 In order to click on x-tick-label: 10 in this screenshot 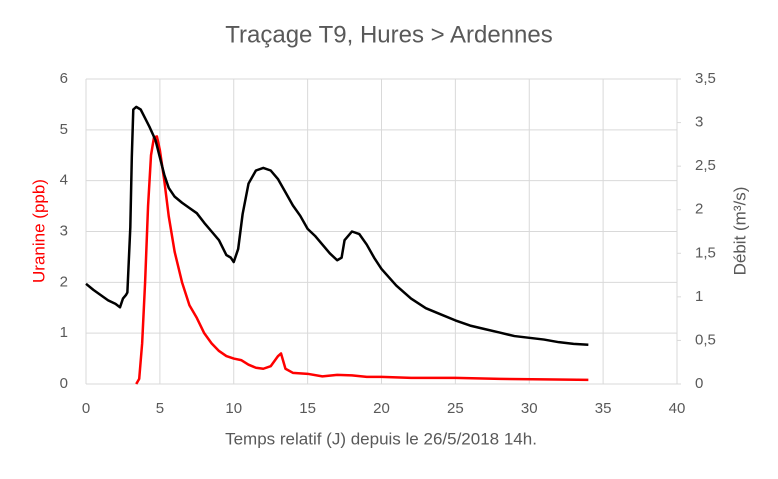, I will do `click(233, 408)`.